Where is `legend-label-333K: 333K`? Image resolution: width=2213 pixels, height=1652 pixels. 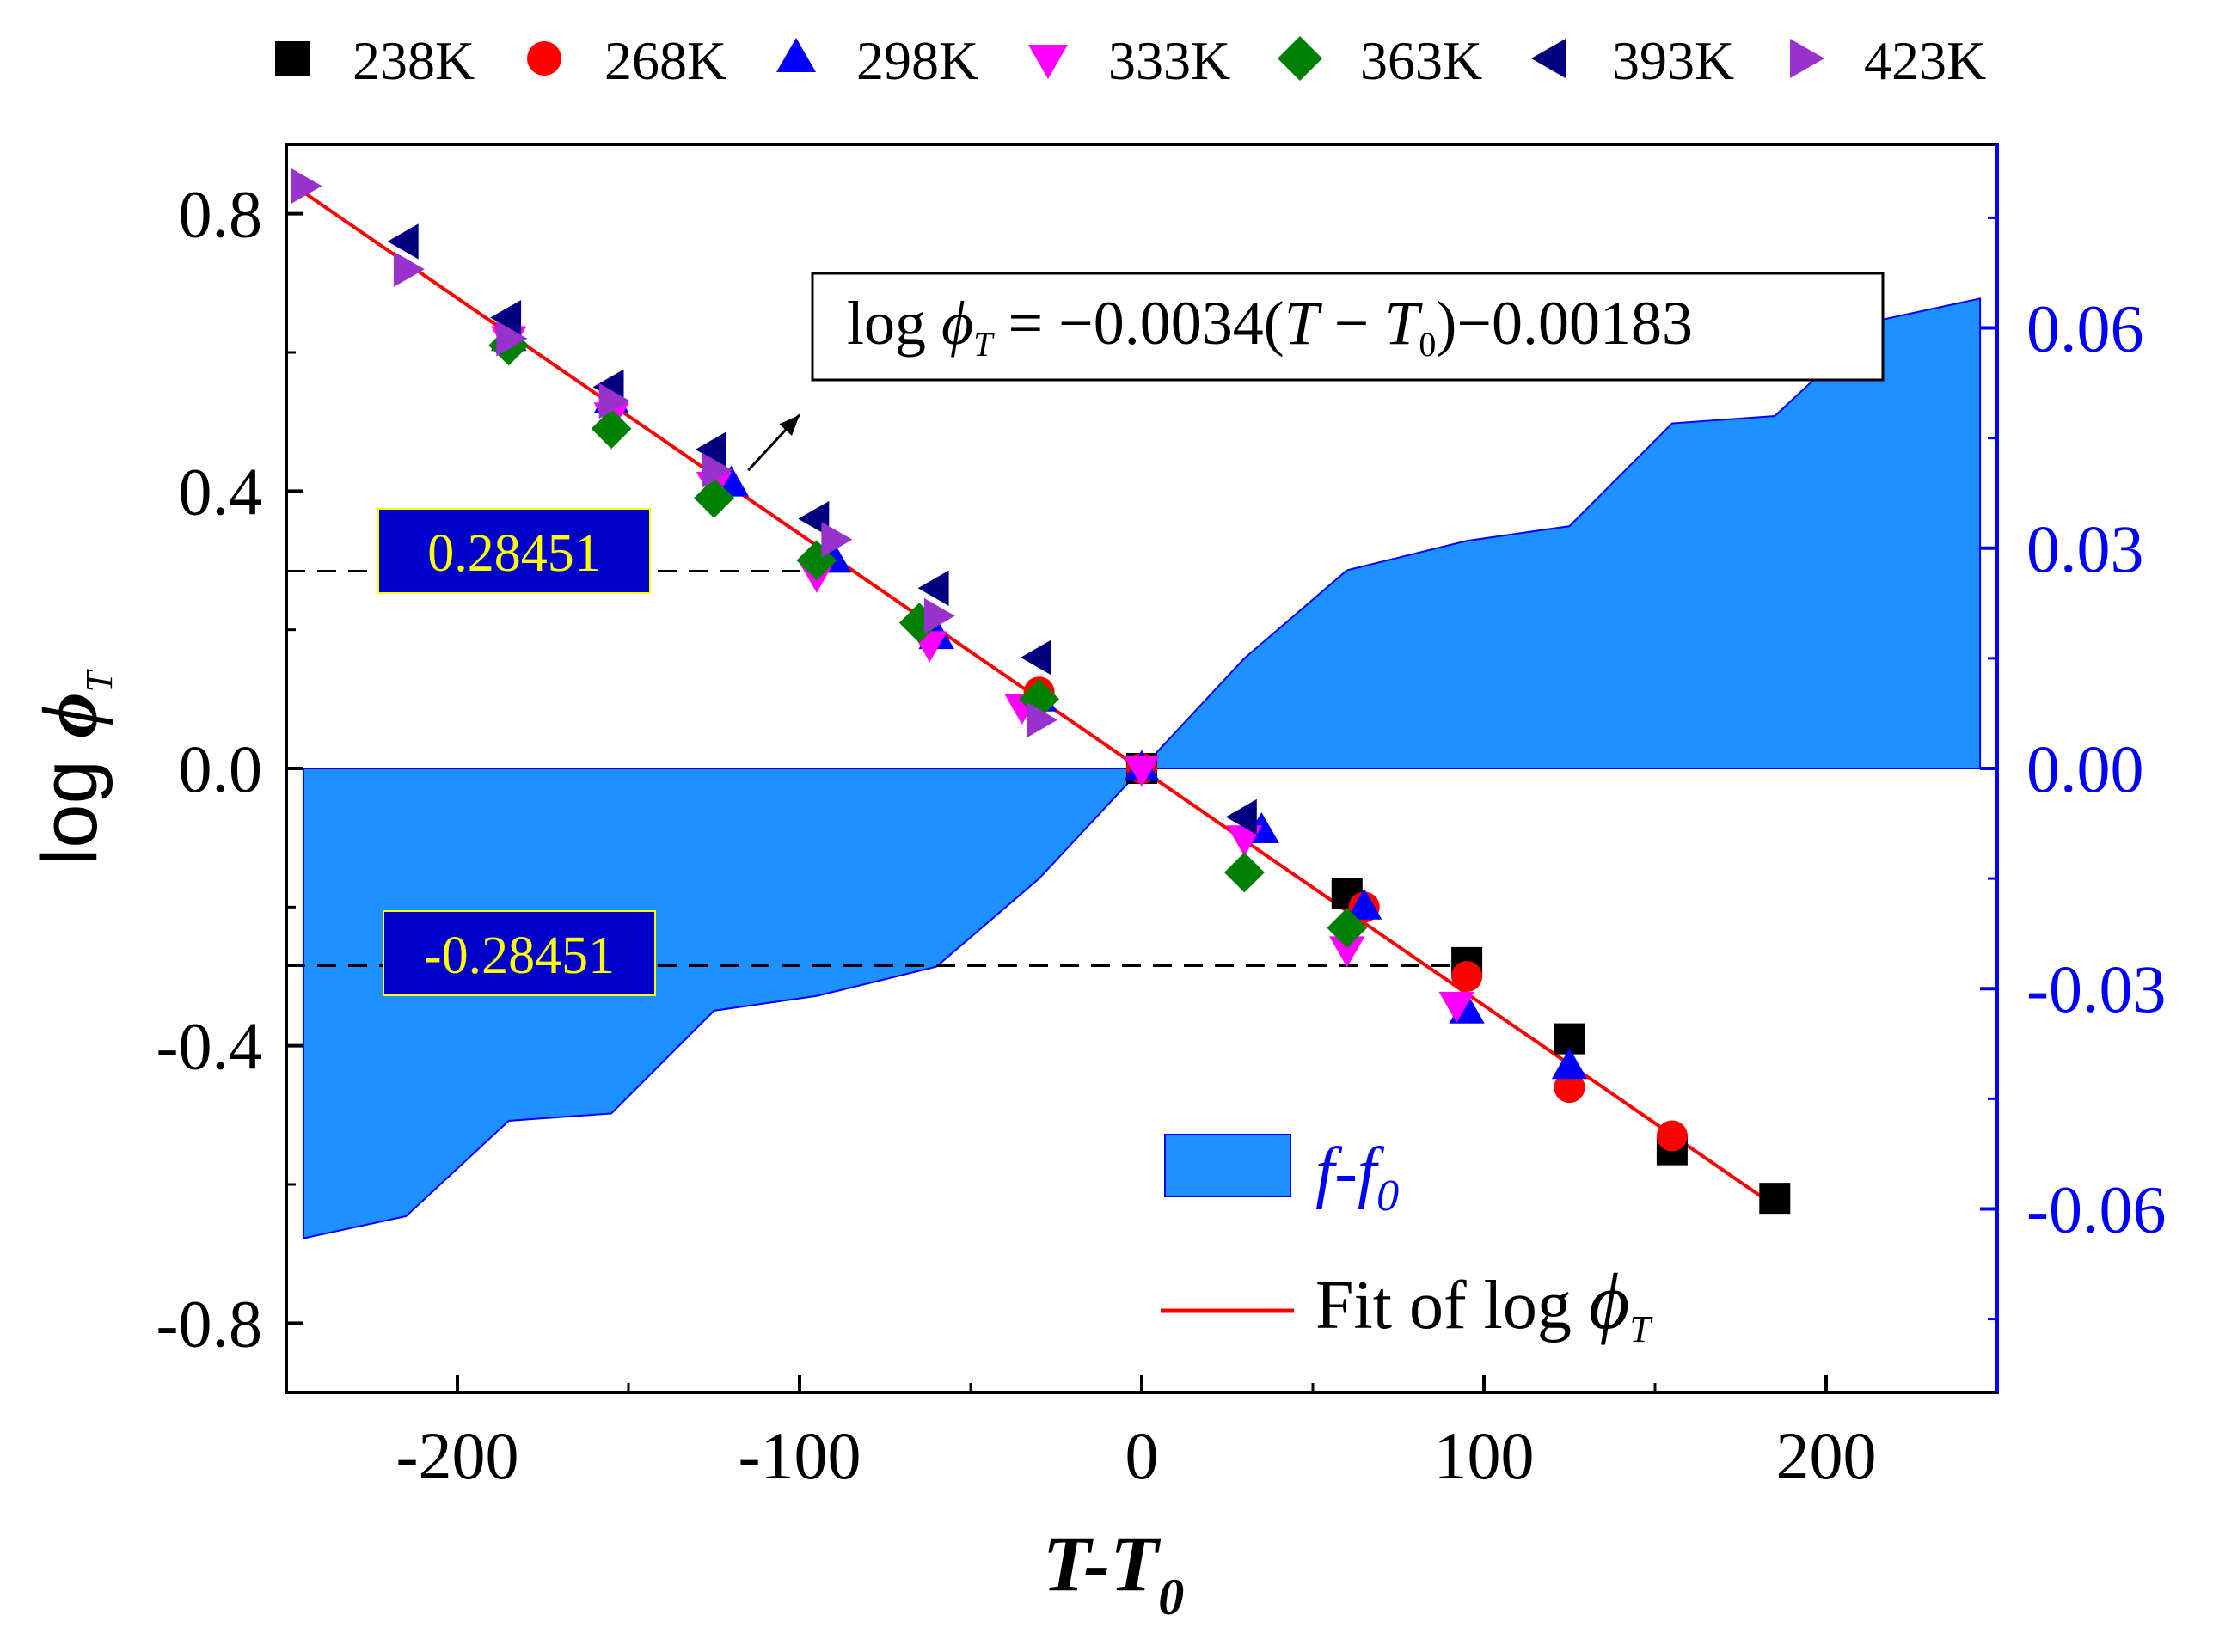 legend-label-333K: 333K is located at coordinates (1169, 60).